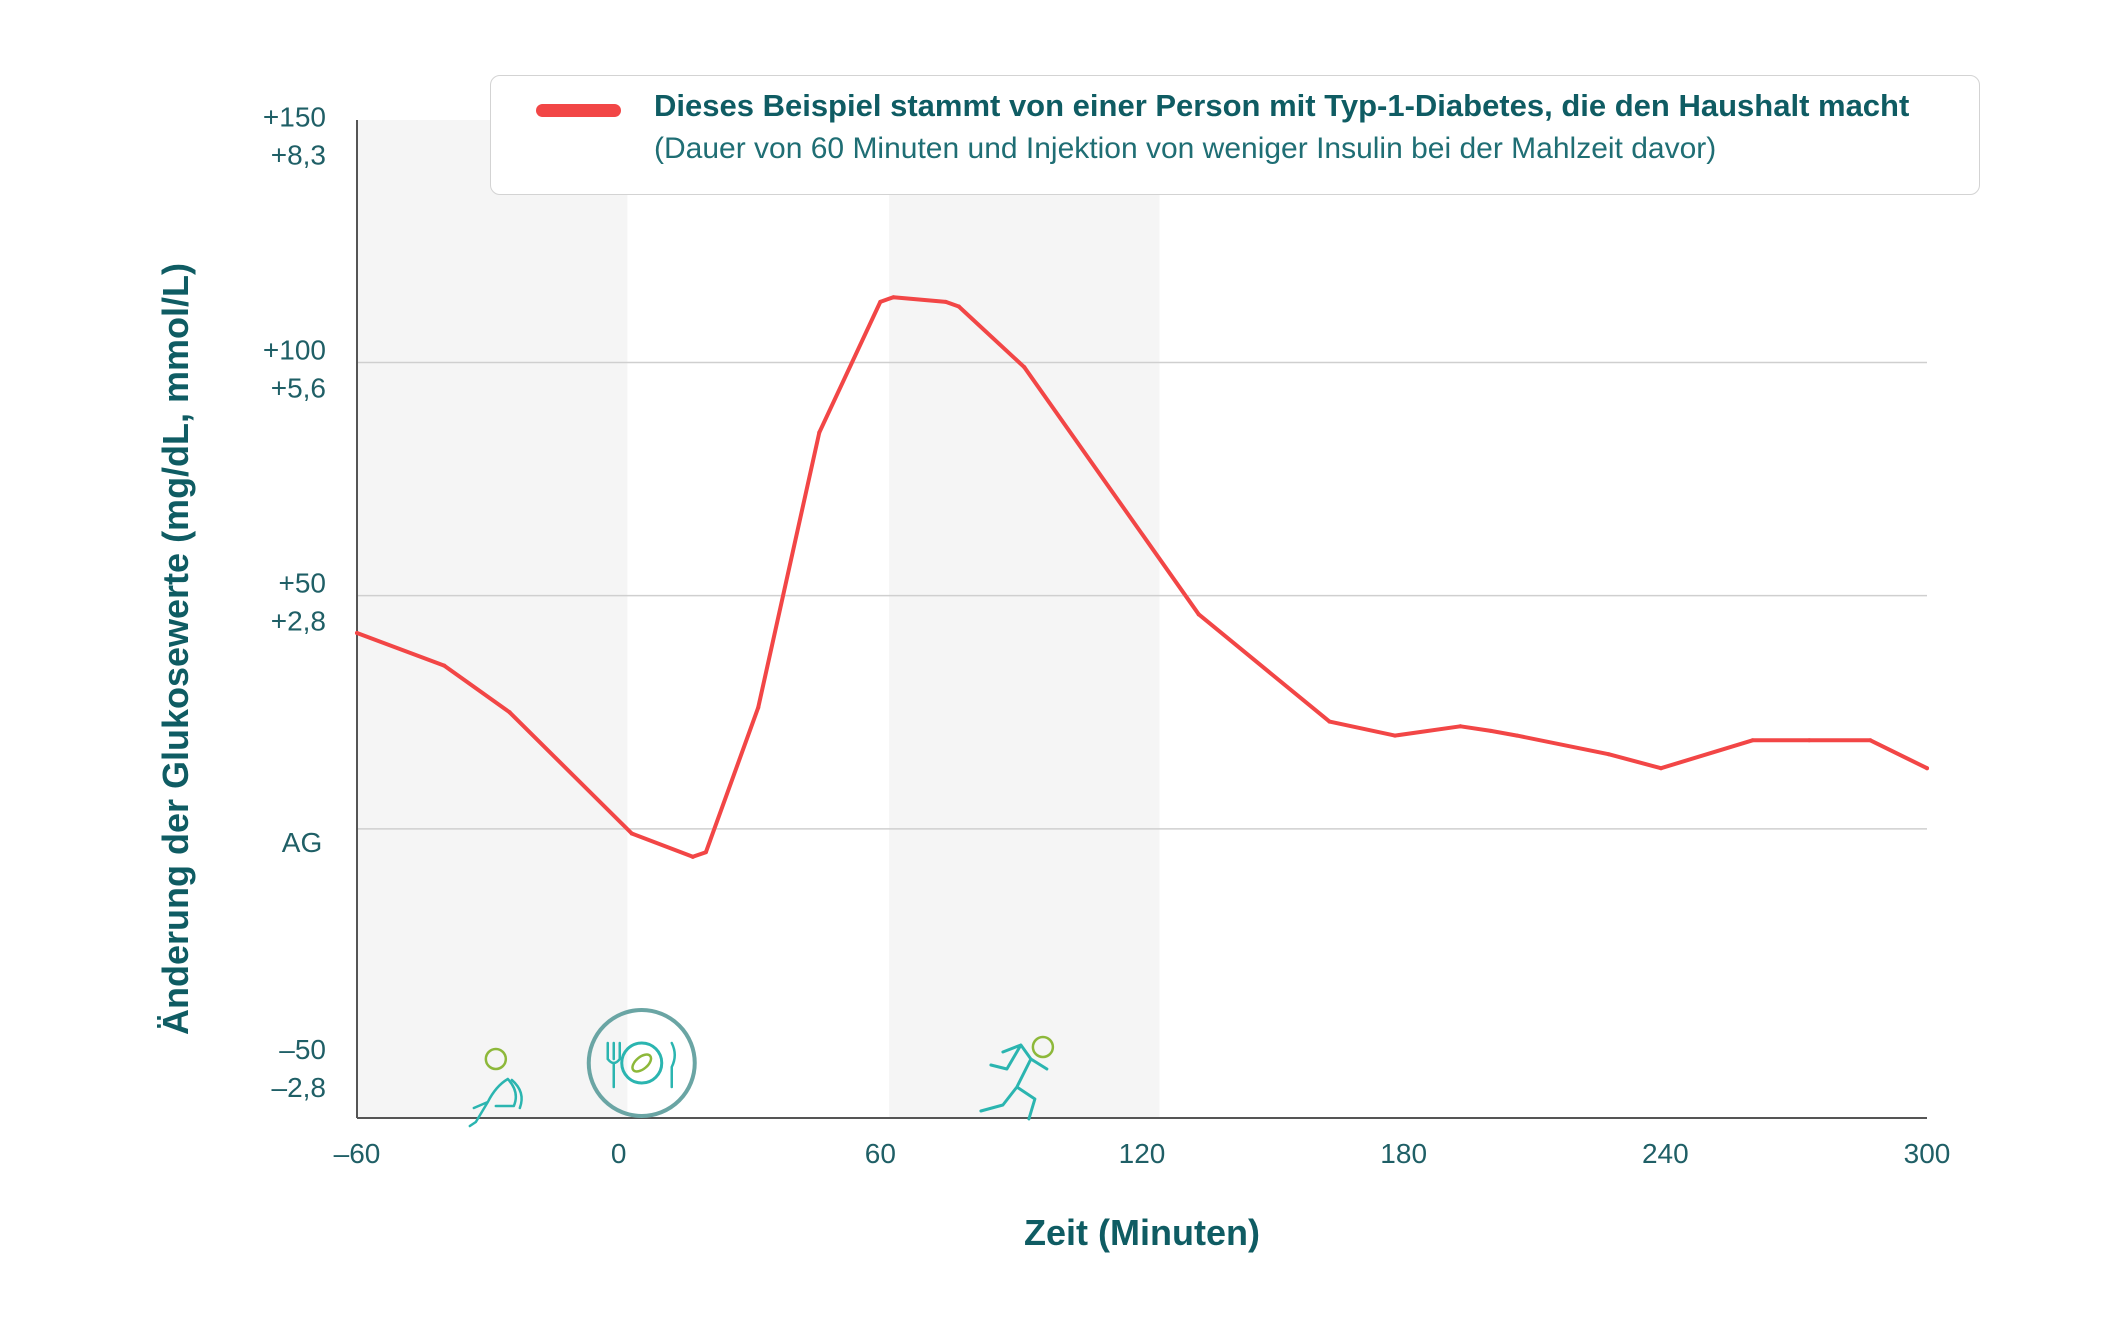 The height and width of the screenshot is (1318, 2113). I want to click on y-tick-label-mmol: +5,6, so click(298, 388).